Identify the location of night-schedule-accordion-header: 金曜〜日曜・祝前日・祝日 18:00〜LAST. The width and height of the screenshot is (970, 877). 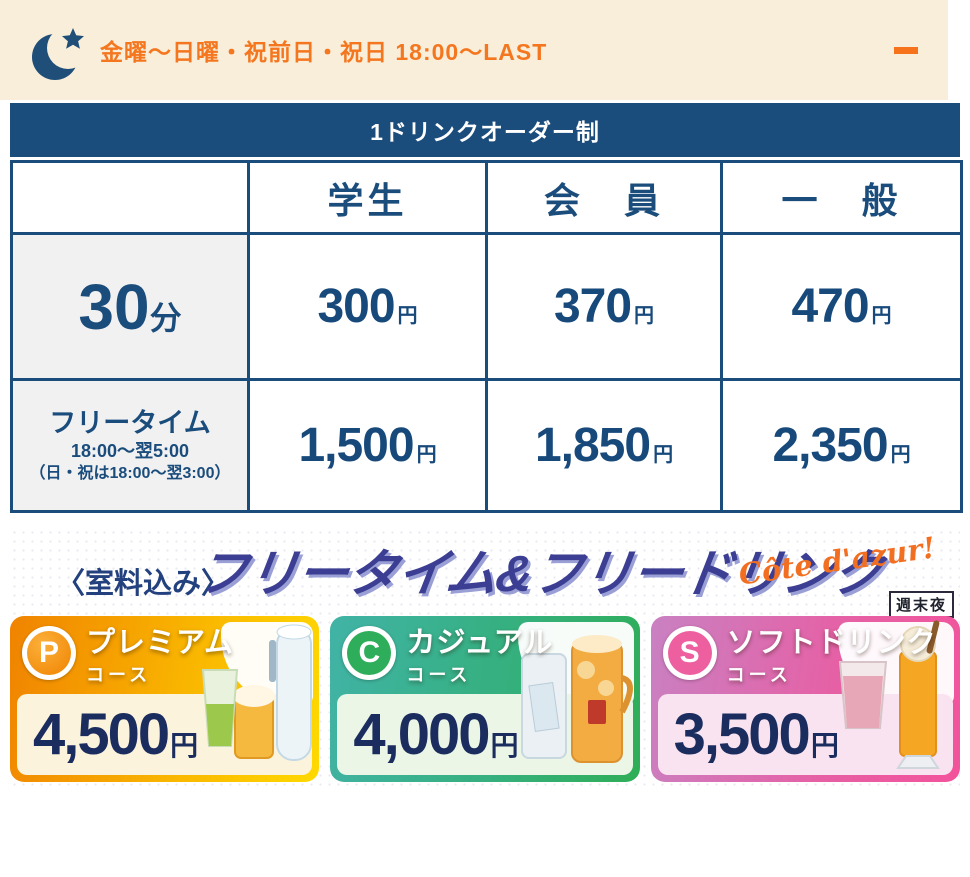
(474, 50).